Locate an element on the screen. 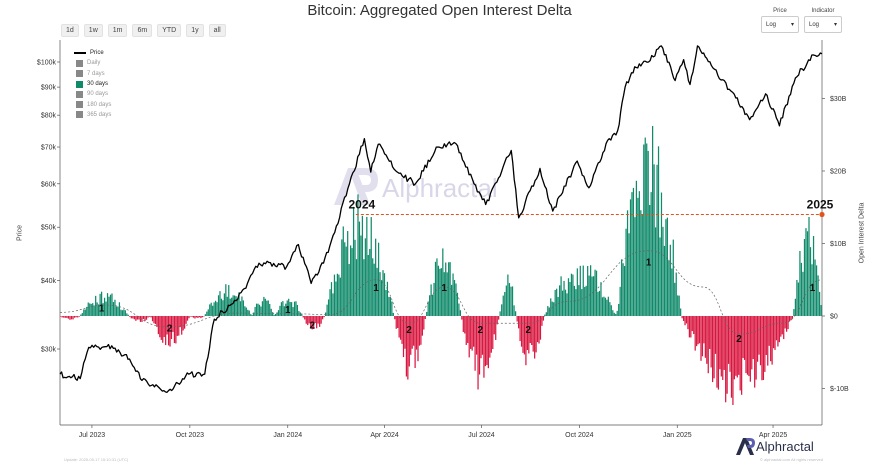 The image size is (879, 466). legend-item-90-days: 90 days is located at coordinates (92, 94).